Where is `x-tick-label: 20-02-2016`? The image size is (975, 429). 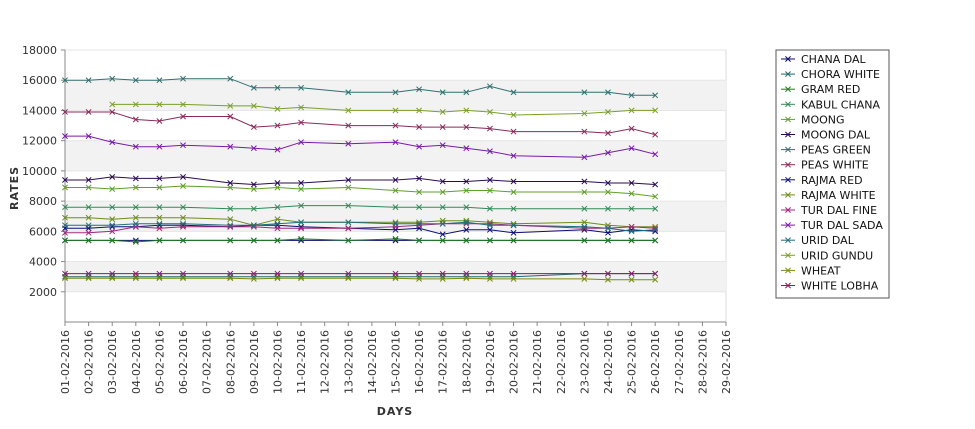
x-tick-label: 20-02-2016 is located at coordinates (514, 362).